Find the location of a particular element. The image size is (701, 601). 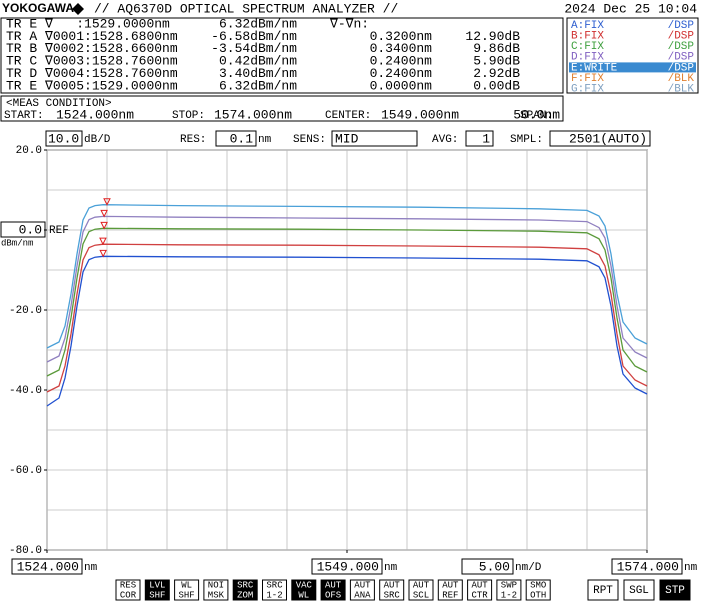

key-label: STP is located at coordinates (675, 591).